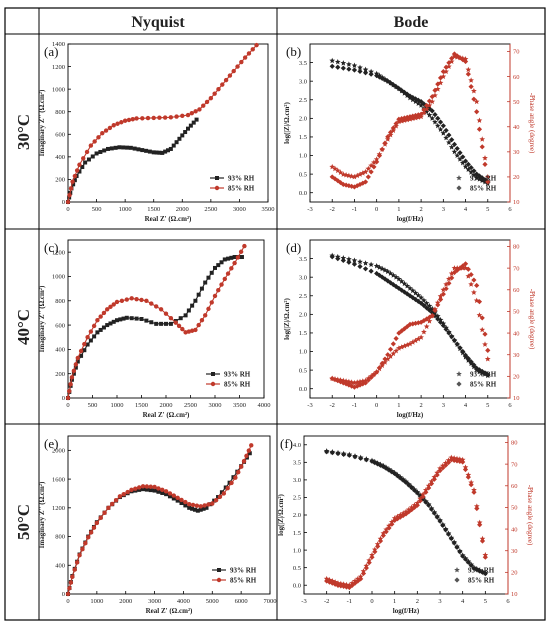 The width and height of the screenshot is (550, 628). What do you see at coordinates (514, 529) in the screenshot?
I see `y2-tick-label: 40` at bounding box center [514, 529].